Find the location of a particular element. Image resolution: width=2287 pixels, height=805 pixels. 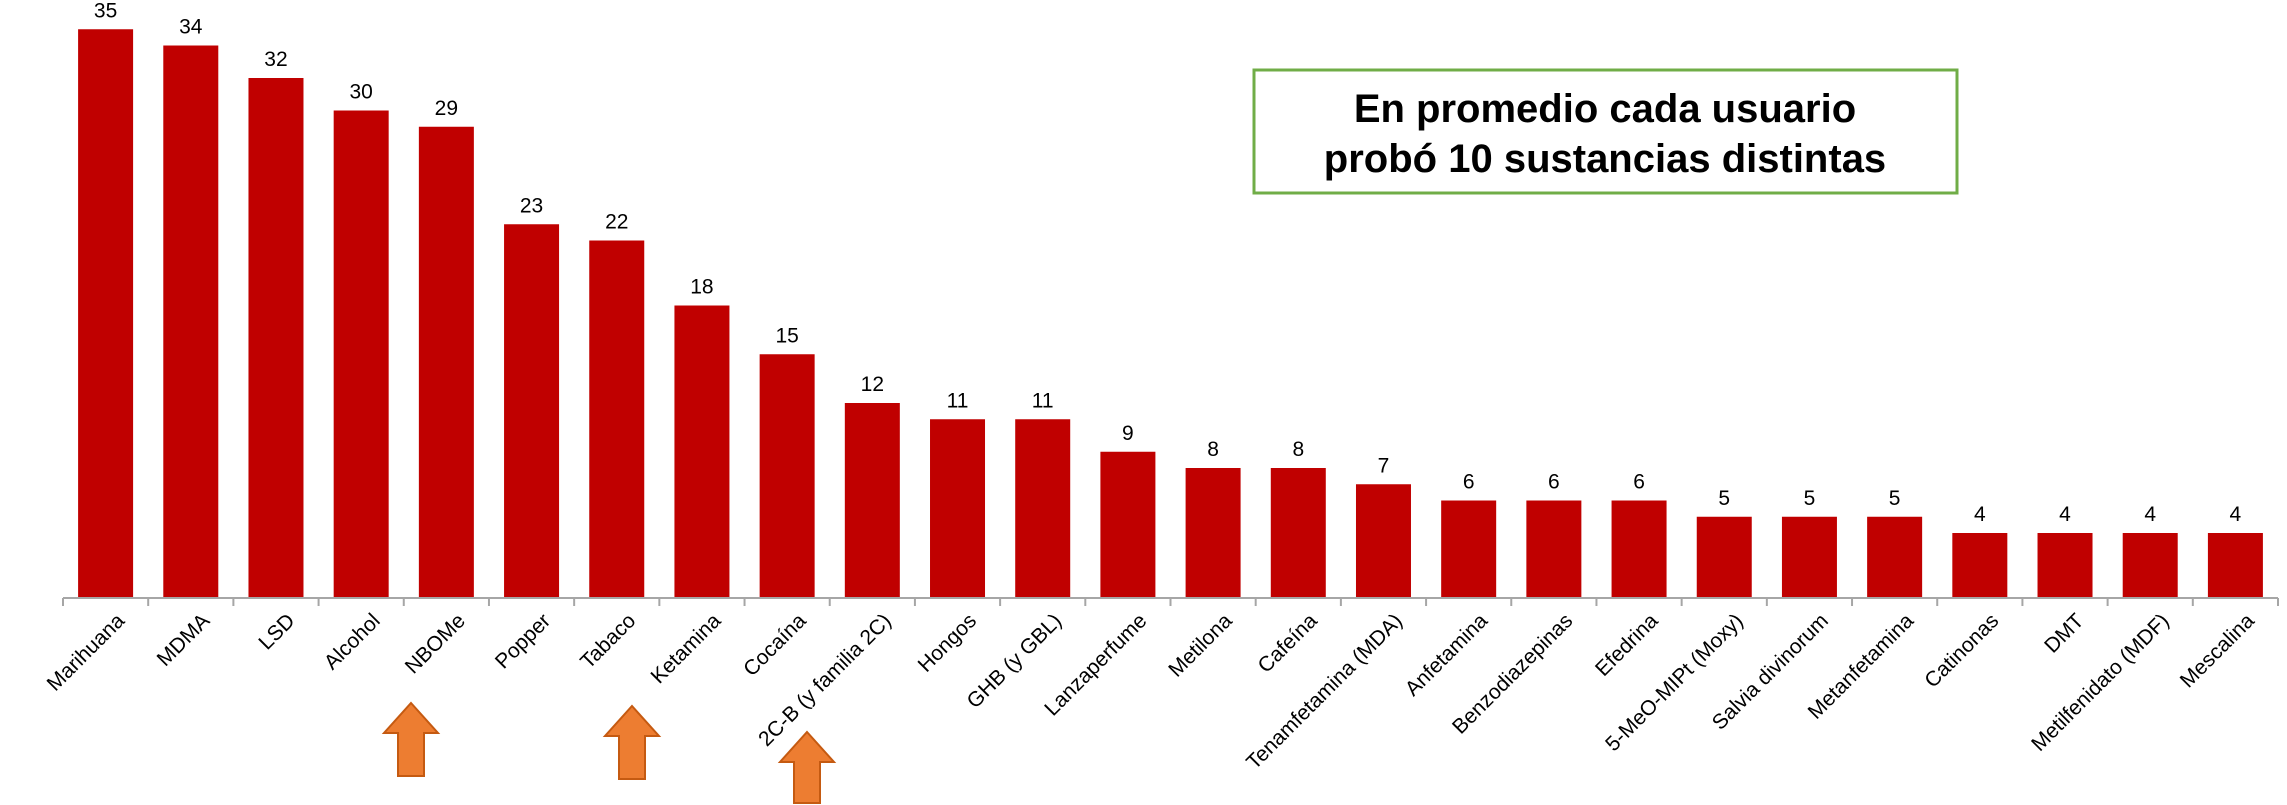

x-tick-label: Cafeína is located at coordinates (1288, 643).